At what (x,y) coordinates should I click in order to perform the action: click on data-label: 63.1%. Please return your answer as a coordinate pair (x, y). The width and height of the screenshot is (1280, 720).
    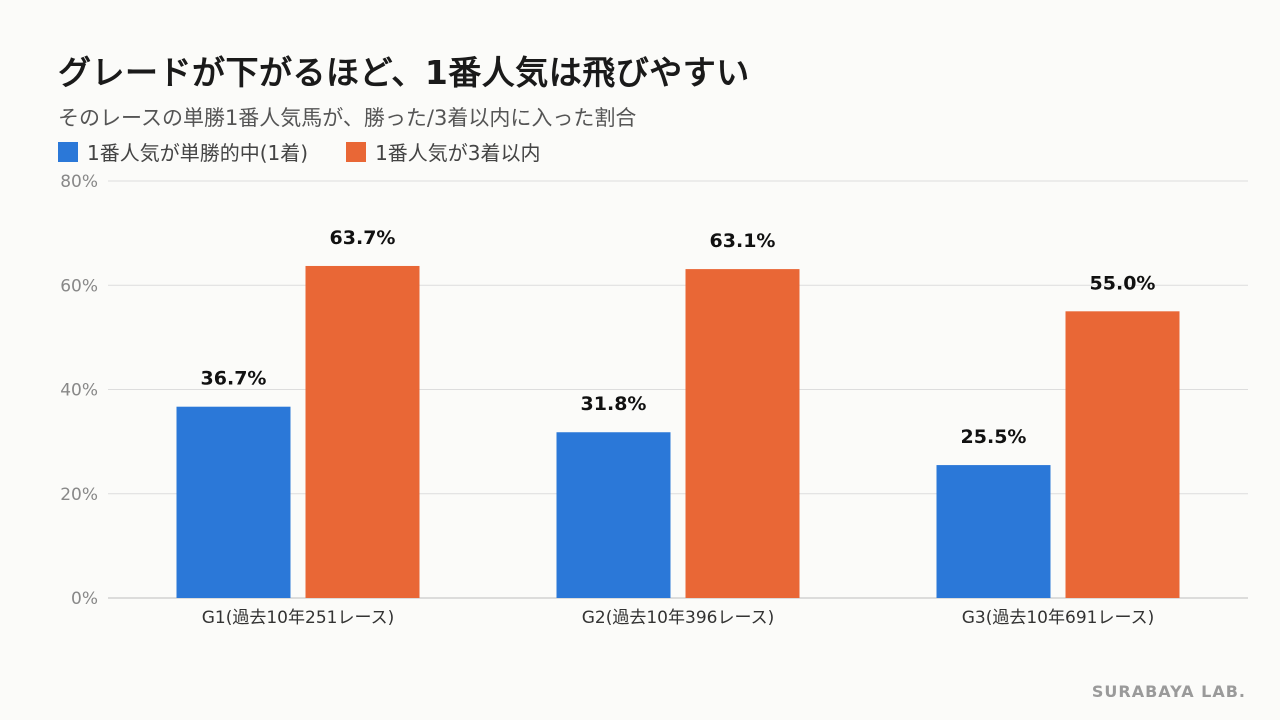
    Looking at the image, I should click on (743, 241).